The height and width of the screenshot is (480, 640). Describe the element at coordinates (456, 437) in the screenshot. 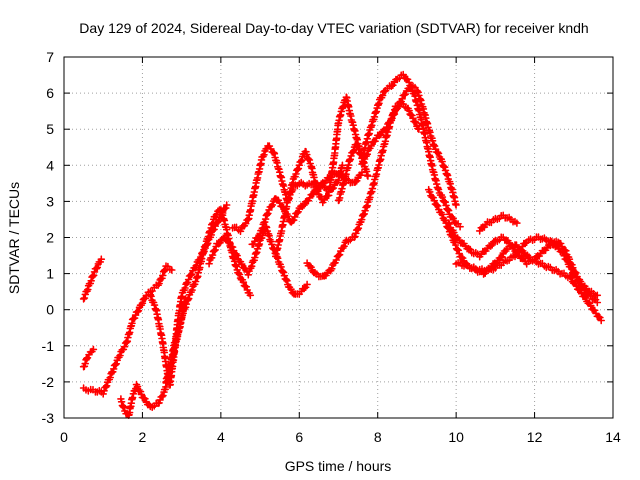

I see `x-tick-label: 10` at that location.